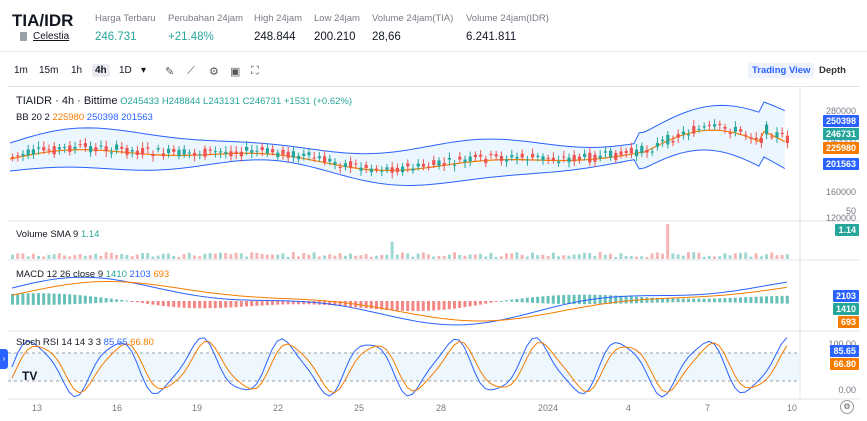  I want to click on timeframe-4h: 4h, so click(101, 70).